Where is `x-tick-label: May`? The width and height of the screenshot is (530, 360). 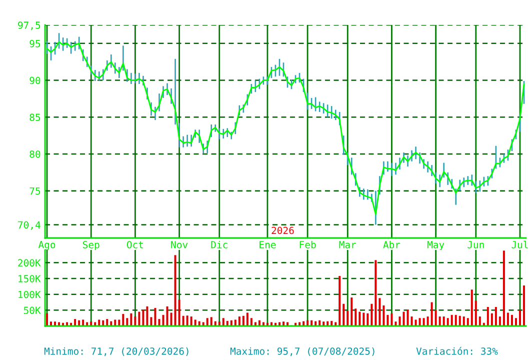 x-tick-label: May is located at coordinates (435, 245).